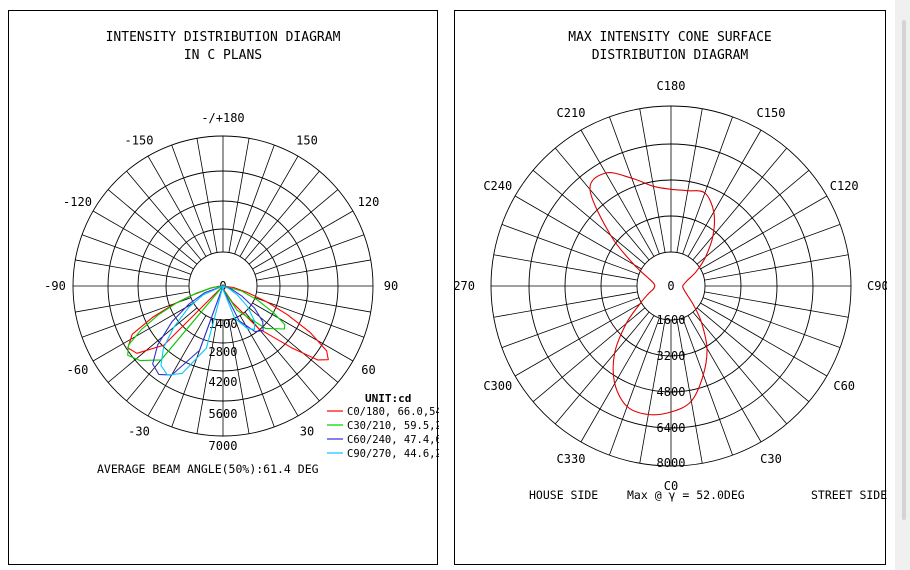 The width and height of the screenshot is (910, 570). Describe the element at coordinates (671, 320) in the screenshot. I see `radial-tick-label: 1600` at that location.